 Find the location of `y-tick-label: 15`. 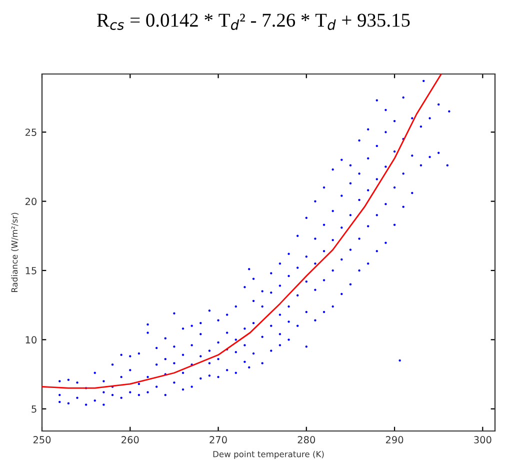

y-tick-label: 15 is located at coordinates (31, 270).